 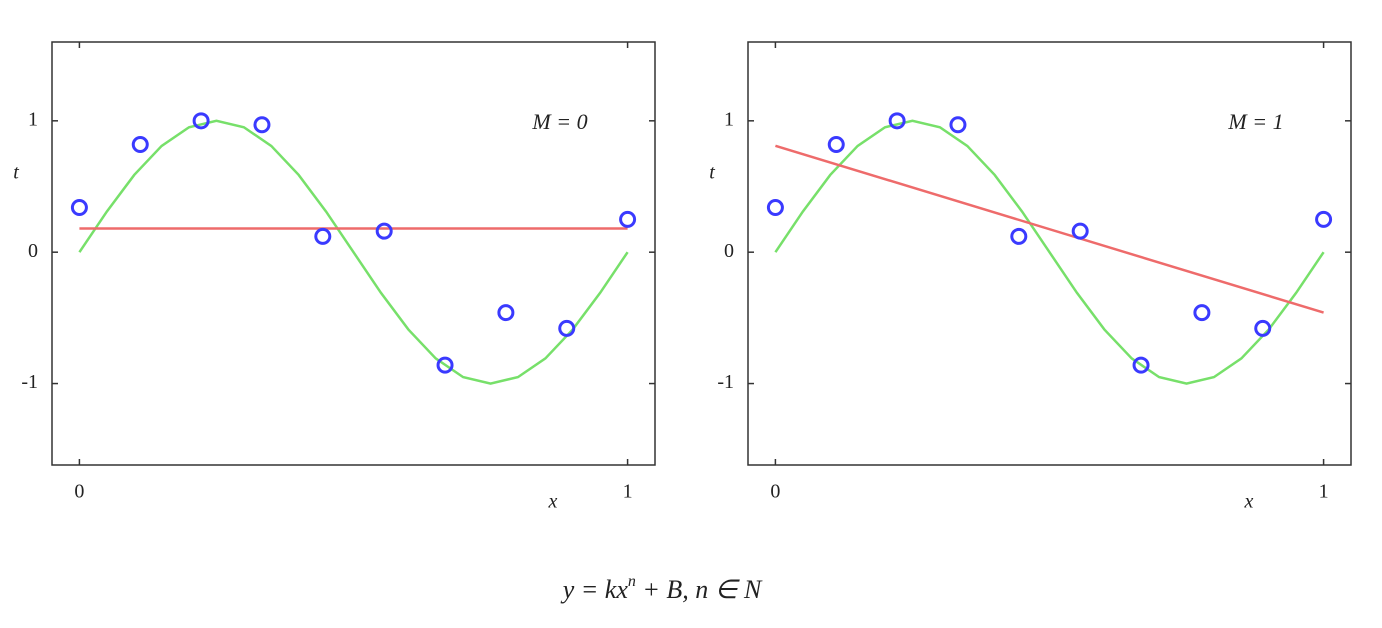 I want to click on caption-superscript: n, so click(x=632, y=581).